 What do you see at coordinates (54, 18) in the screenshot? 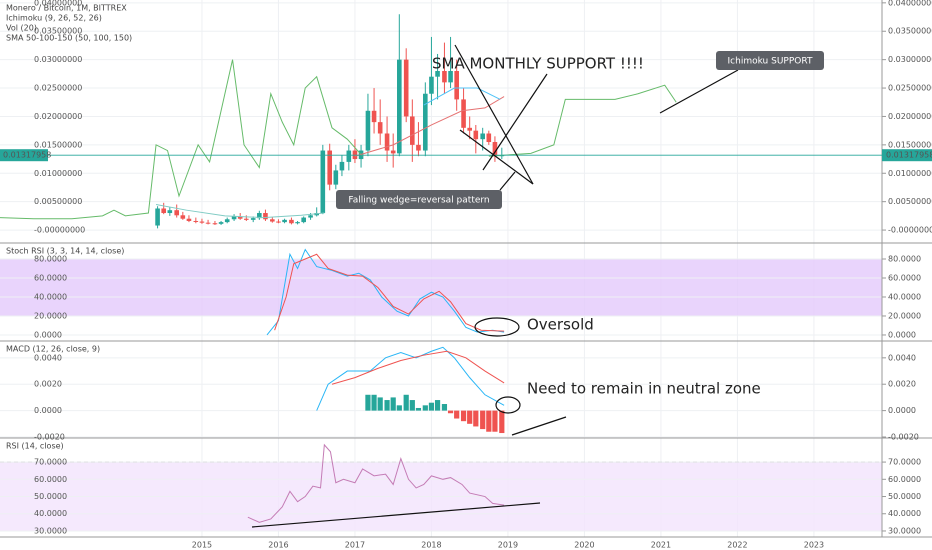
I see `indicator-label: Ichimoku (9, 26, 52, 26)` at bounding box center [54, 18].